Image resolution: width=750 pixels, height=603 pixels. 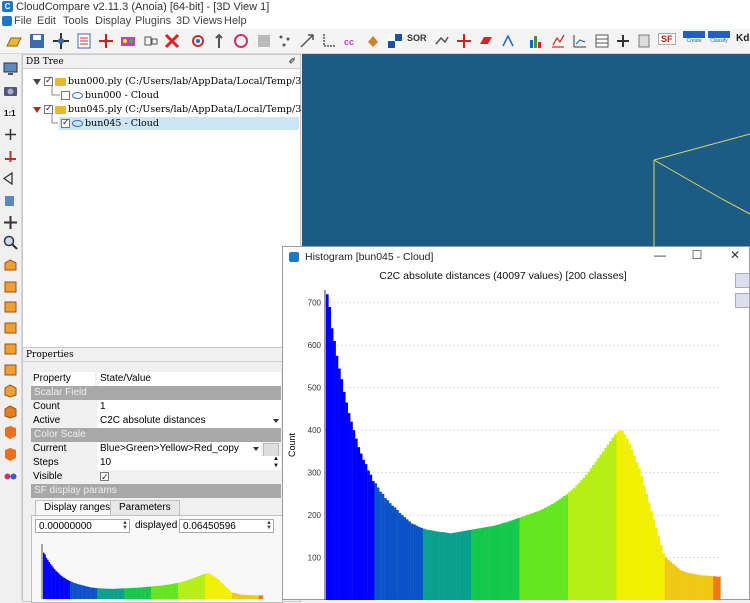 I want to click on menu-edit: Edit, so click(x=46, y=21).